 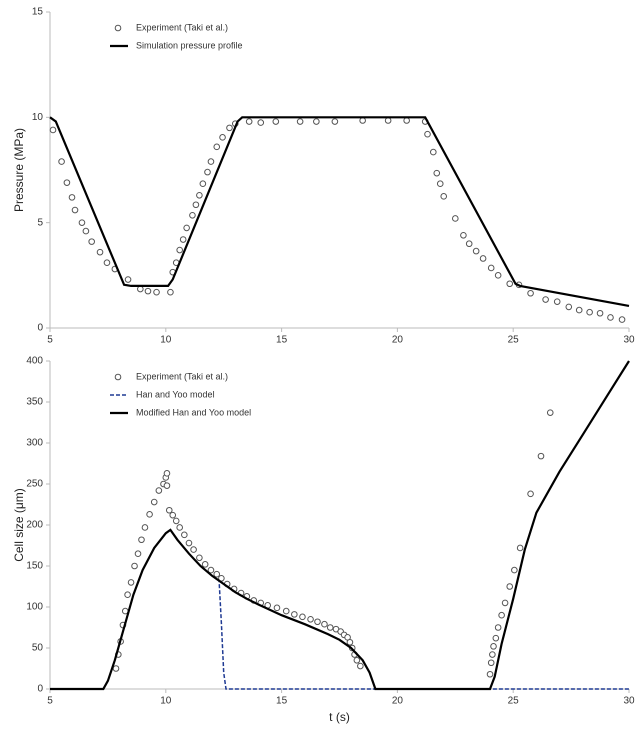 What do you see at coordinates (34, 443) in the screenshot?
I see `y-tick-label: 300` at bounding box center [34, 443].